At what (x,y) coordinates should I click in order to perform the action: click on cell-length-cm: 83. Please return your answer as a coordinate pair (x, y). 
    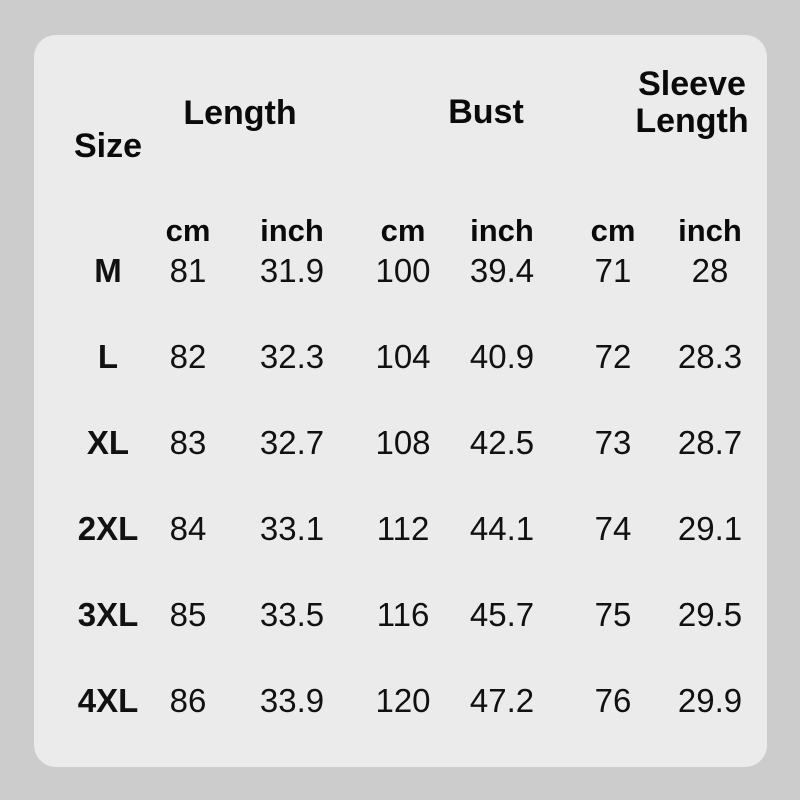
    Looking at the image, I should click on (188, 442).